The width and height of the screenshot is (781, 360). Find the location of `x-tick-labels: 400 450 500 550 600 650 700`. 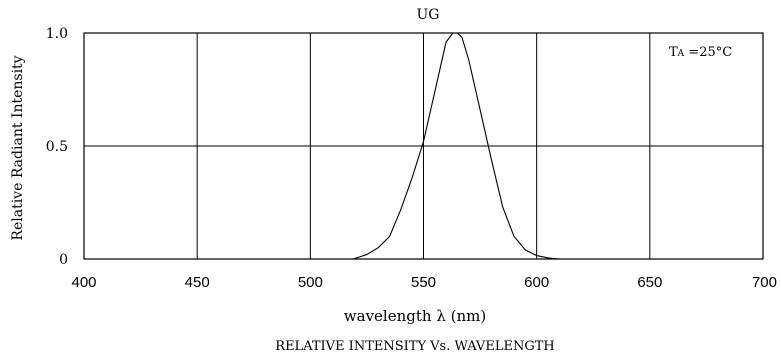

x-tick-labels: 400 450 500 550 600 650 700 is located at coordinates (424, 282).